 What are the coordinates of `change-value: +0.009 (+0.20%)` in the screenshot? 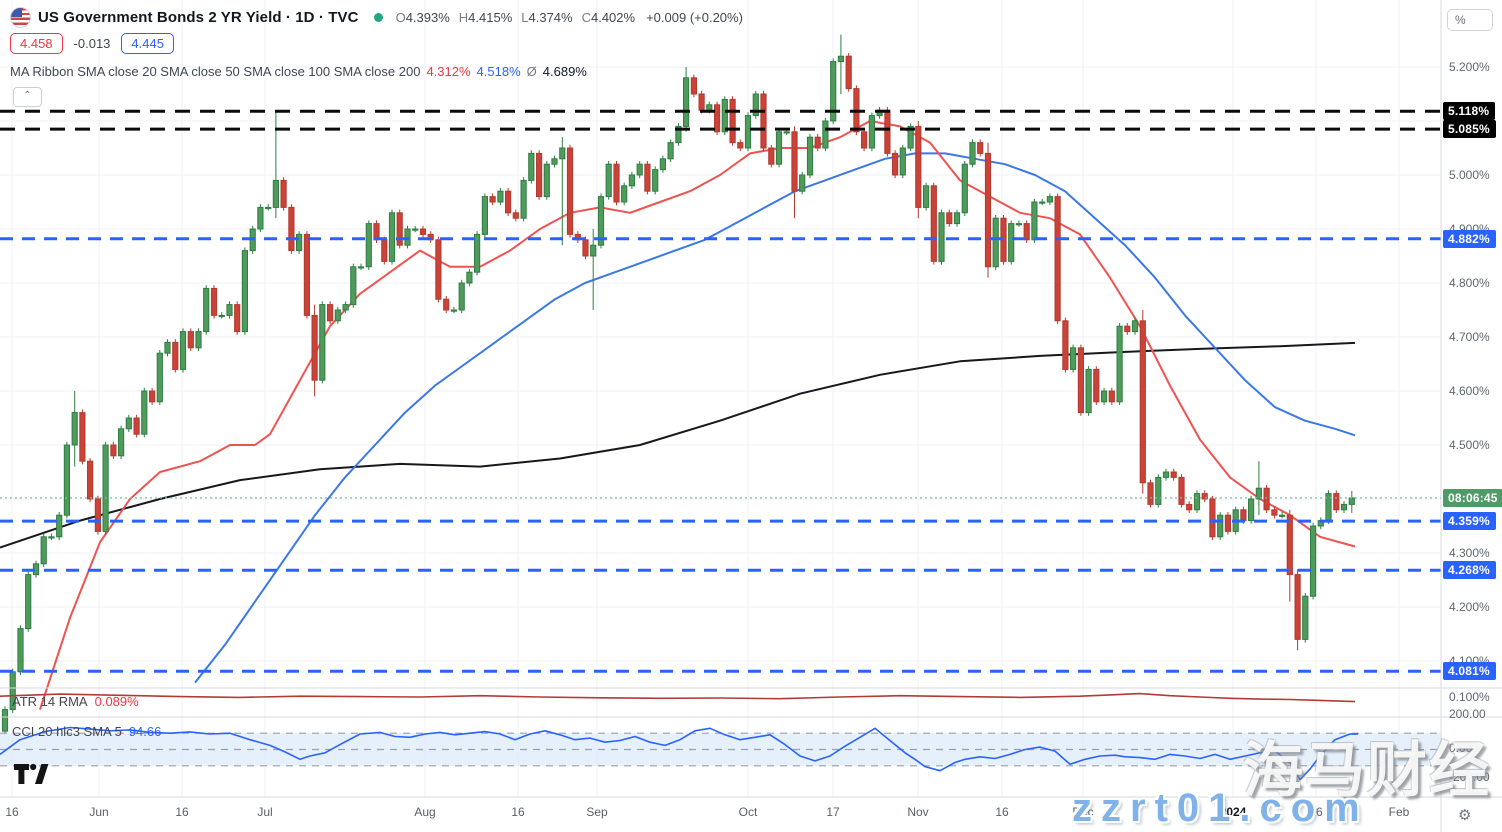 It's located at (694, 17).